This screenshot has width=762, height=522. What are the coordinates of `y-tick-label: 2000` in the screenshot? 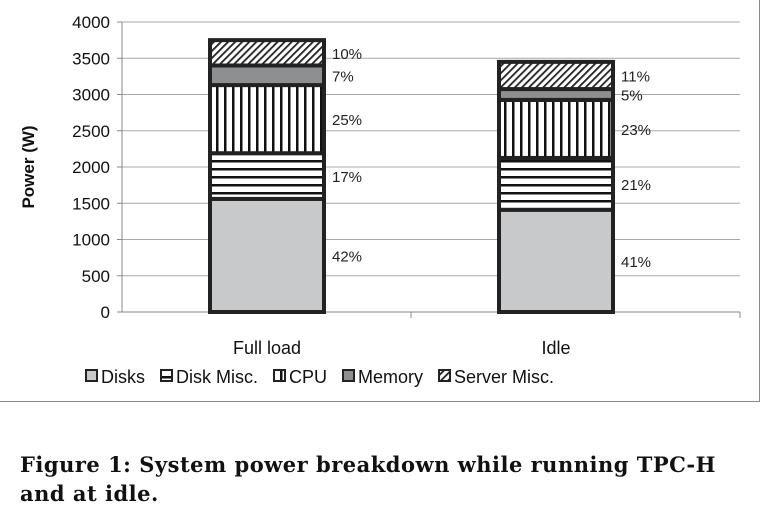 It's located at (91, 167).